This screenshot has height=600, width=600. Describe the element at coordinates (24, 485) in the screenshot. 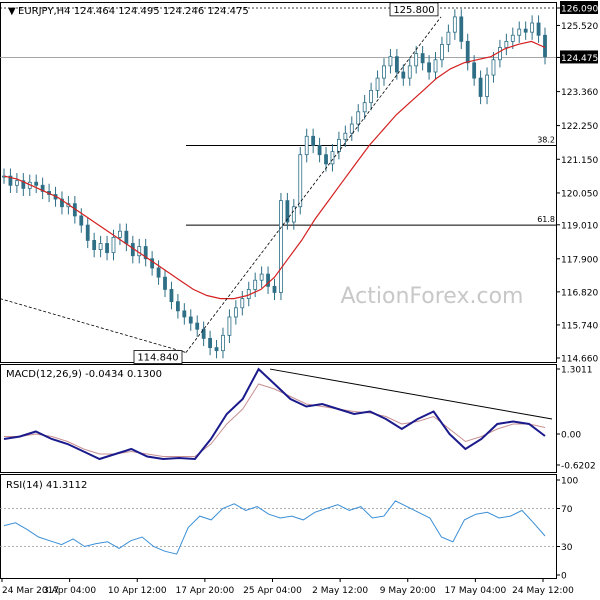

I see `rsi-title: RSI(14)` at that location.